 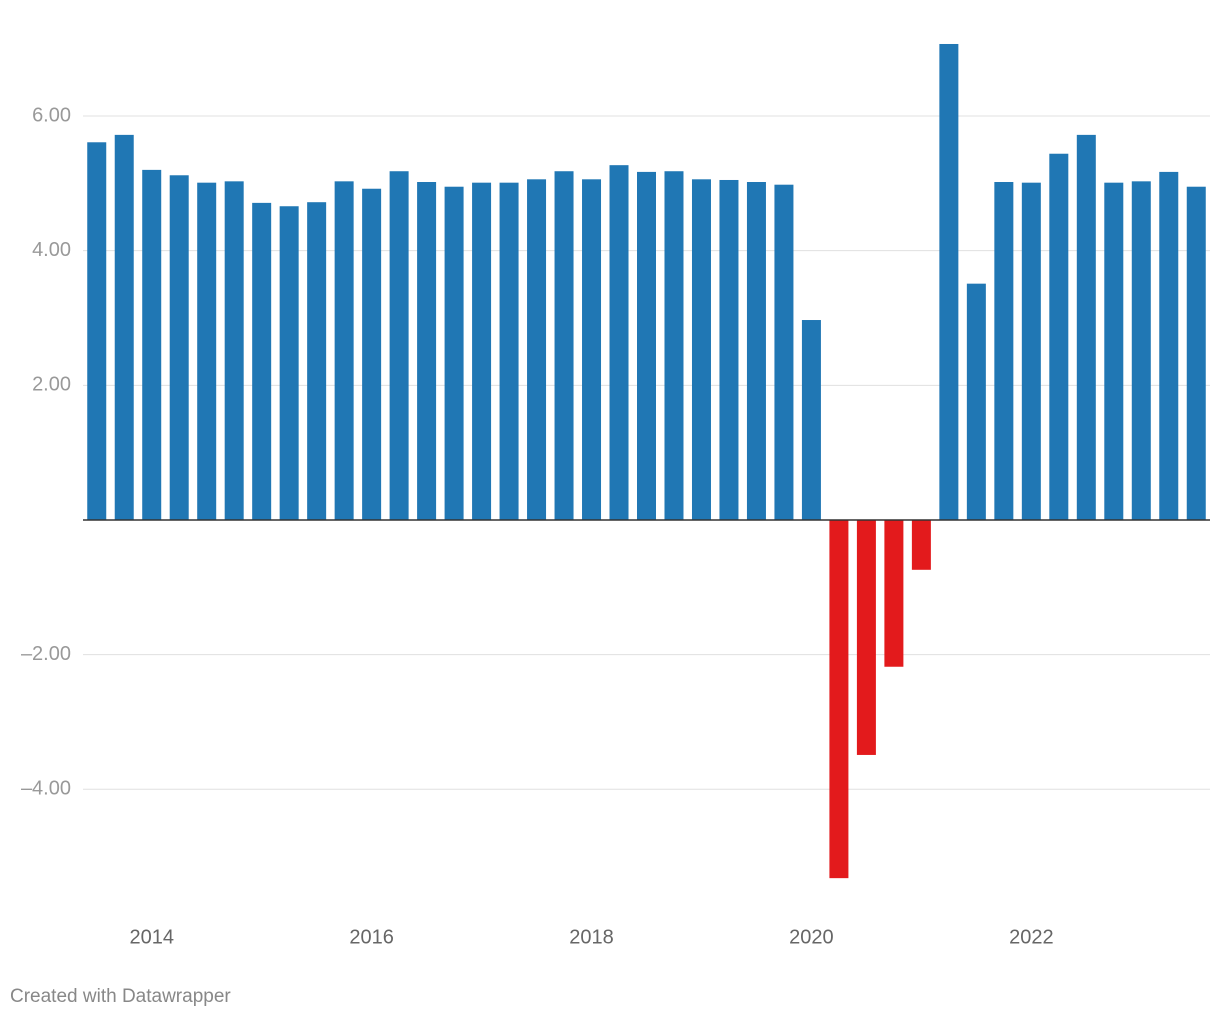 What do you see at coordinates (811, 937) in the screenshot?
I see `x-tick-label: 2020` at bounding box center [811, 937].